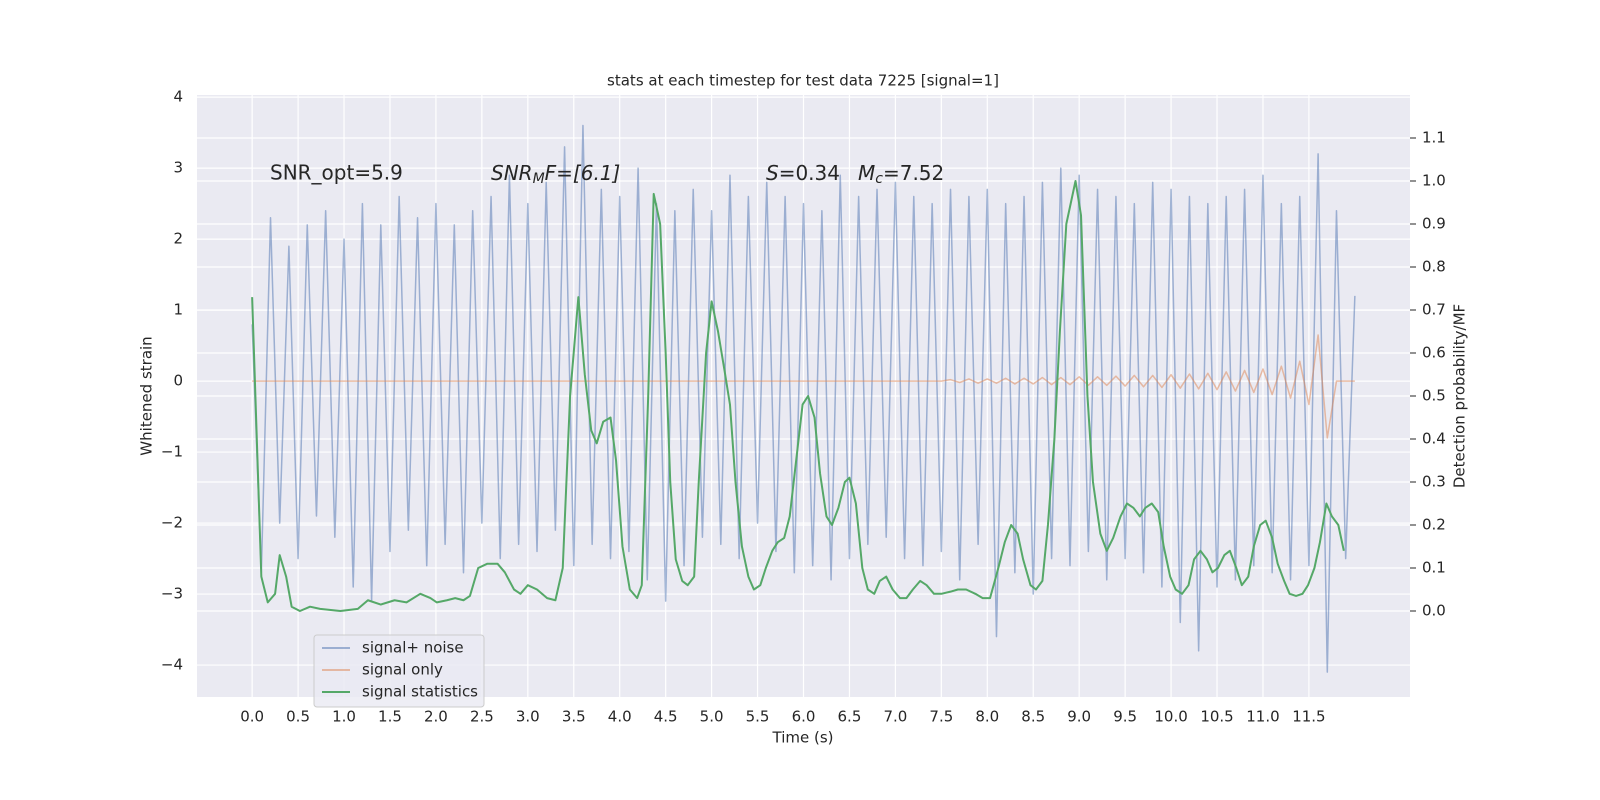 The width and height of the screenshot is (1600, 800). Describe the element at coordinates (1434, 482) in the screenshot. I see `y2-tick-label: 0.3` at that location.